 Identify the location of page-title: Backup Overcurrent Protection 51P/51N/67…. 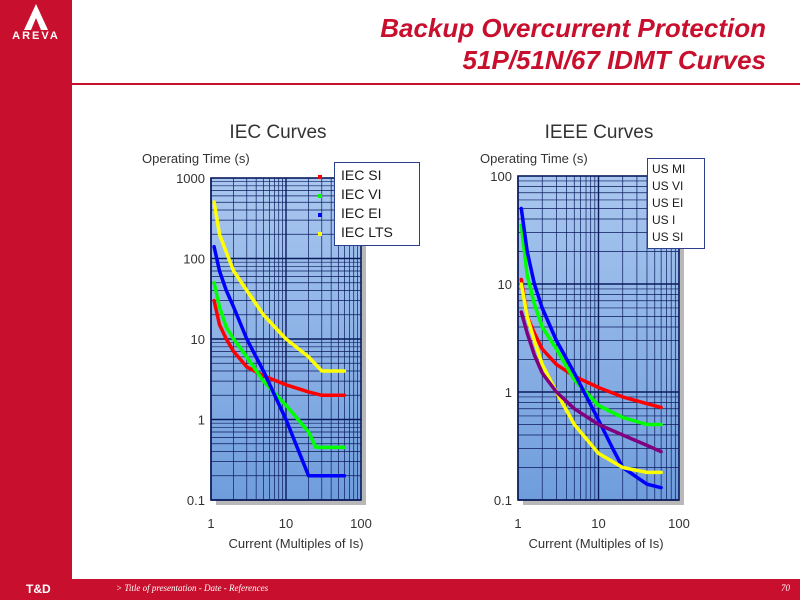
(573, 44).